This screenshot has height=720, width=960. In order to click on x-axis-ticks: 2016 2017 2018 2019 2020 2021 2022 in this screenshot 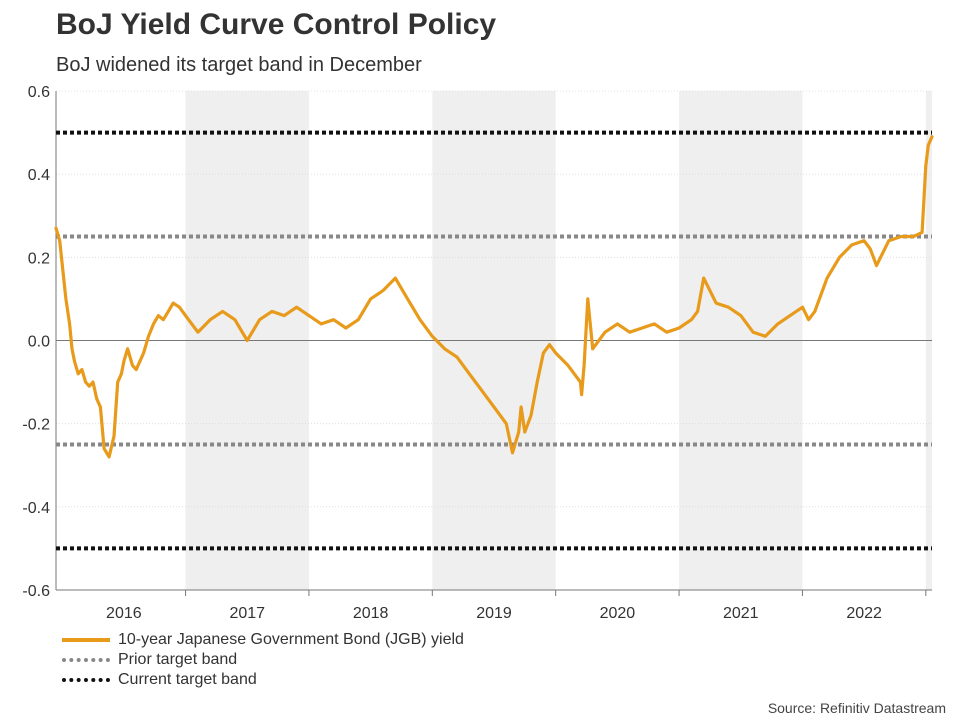, I will do `click(516, 606)`.